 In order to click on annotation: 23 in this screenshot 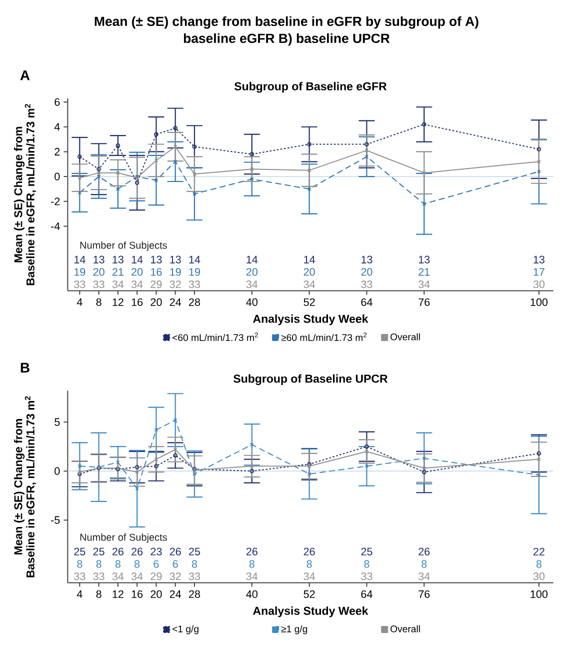, I will do `click(156, 552)`.